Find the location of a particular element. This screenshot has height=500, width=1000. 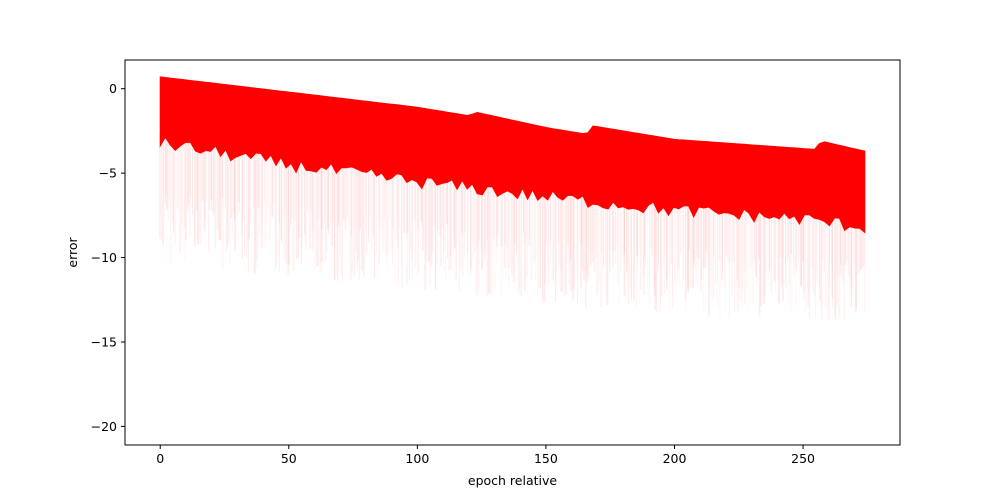

y-tick-label: −15 is located at coordinates (104, 341).